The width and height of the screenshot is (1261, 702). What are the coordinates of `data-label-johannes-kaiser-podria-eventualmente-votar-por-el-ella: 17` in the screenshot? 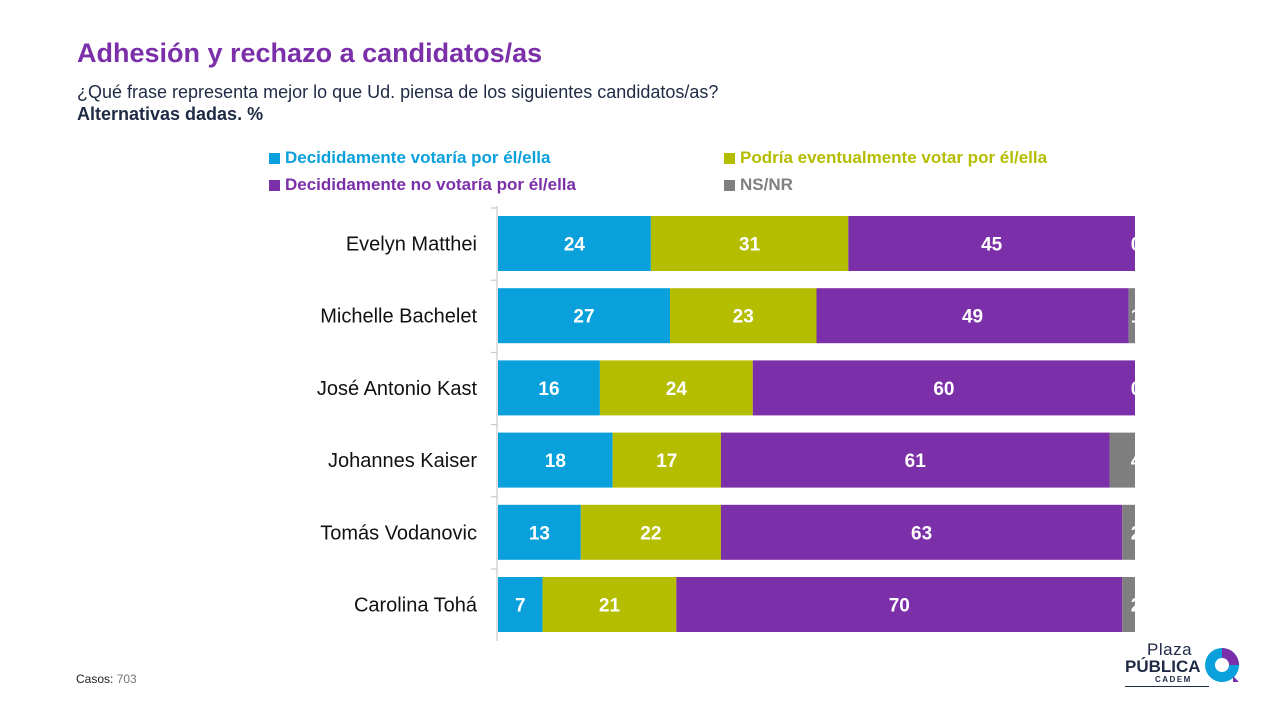 It's located at (666, 461).